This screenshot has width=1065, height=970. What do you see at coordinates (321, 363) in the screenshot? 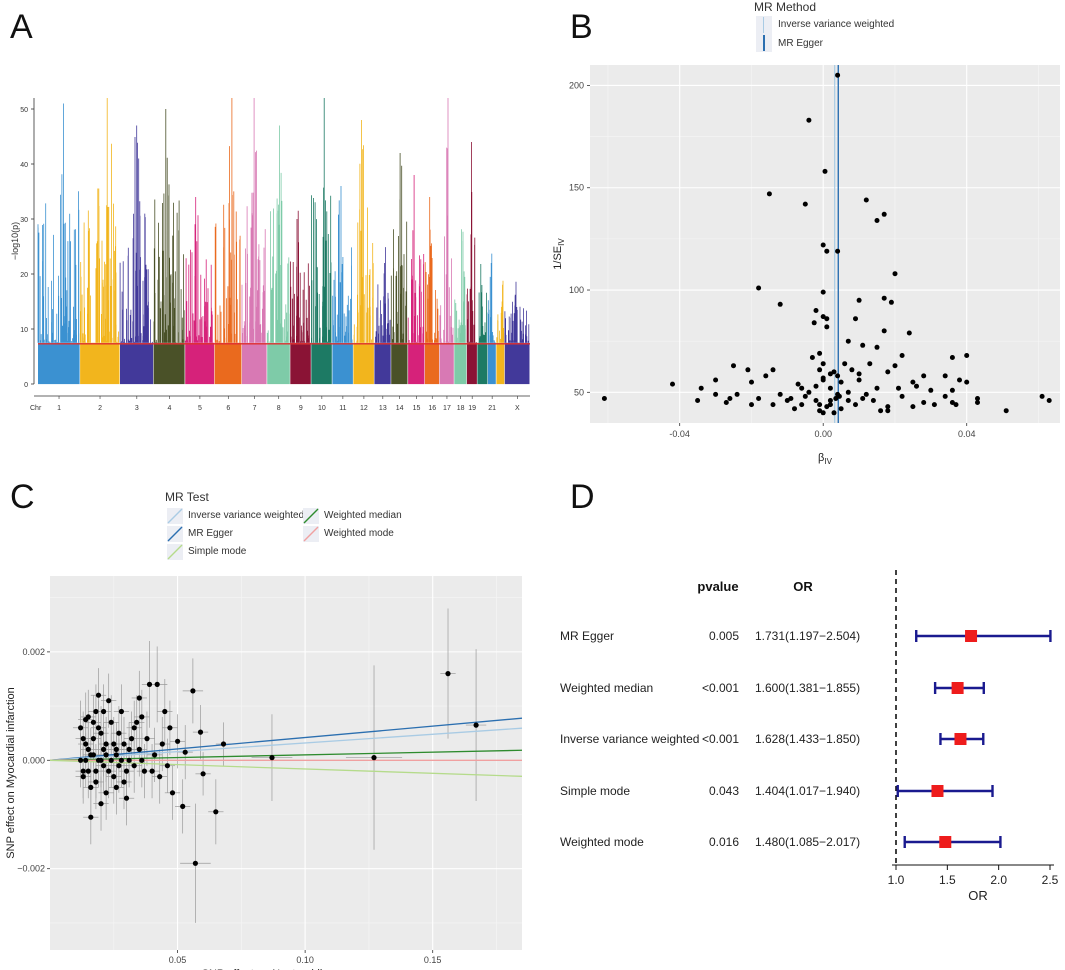
I see `chr-10-band` at bounding box center [321, 363].